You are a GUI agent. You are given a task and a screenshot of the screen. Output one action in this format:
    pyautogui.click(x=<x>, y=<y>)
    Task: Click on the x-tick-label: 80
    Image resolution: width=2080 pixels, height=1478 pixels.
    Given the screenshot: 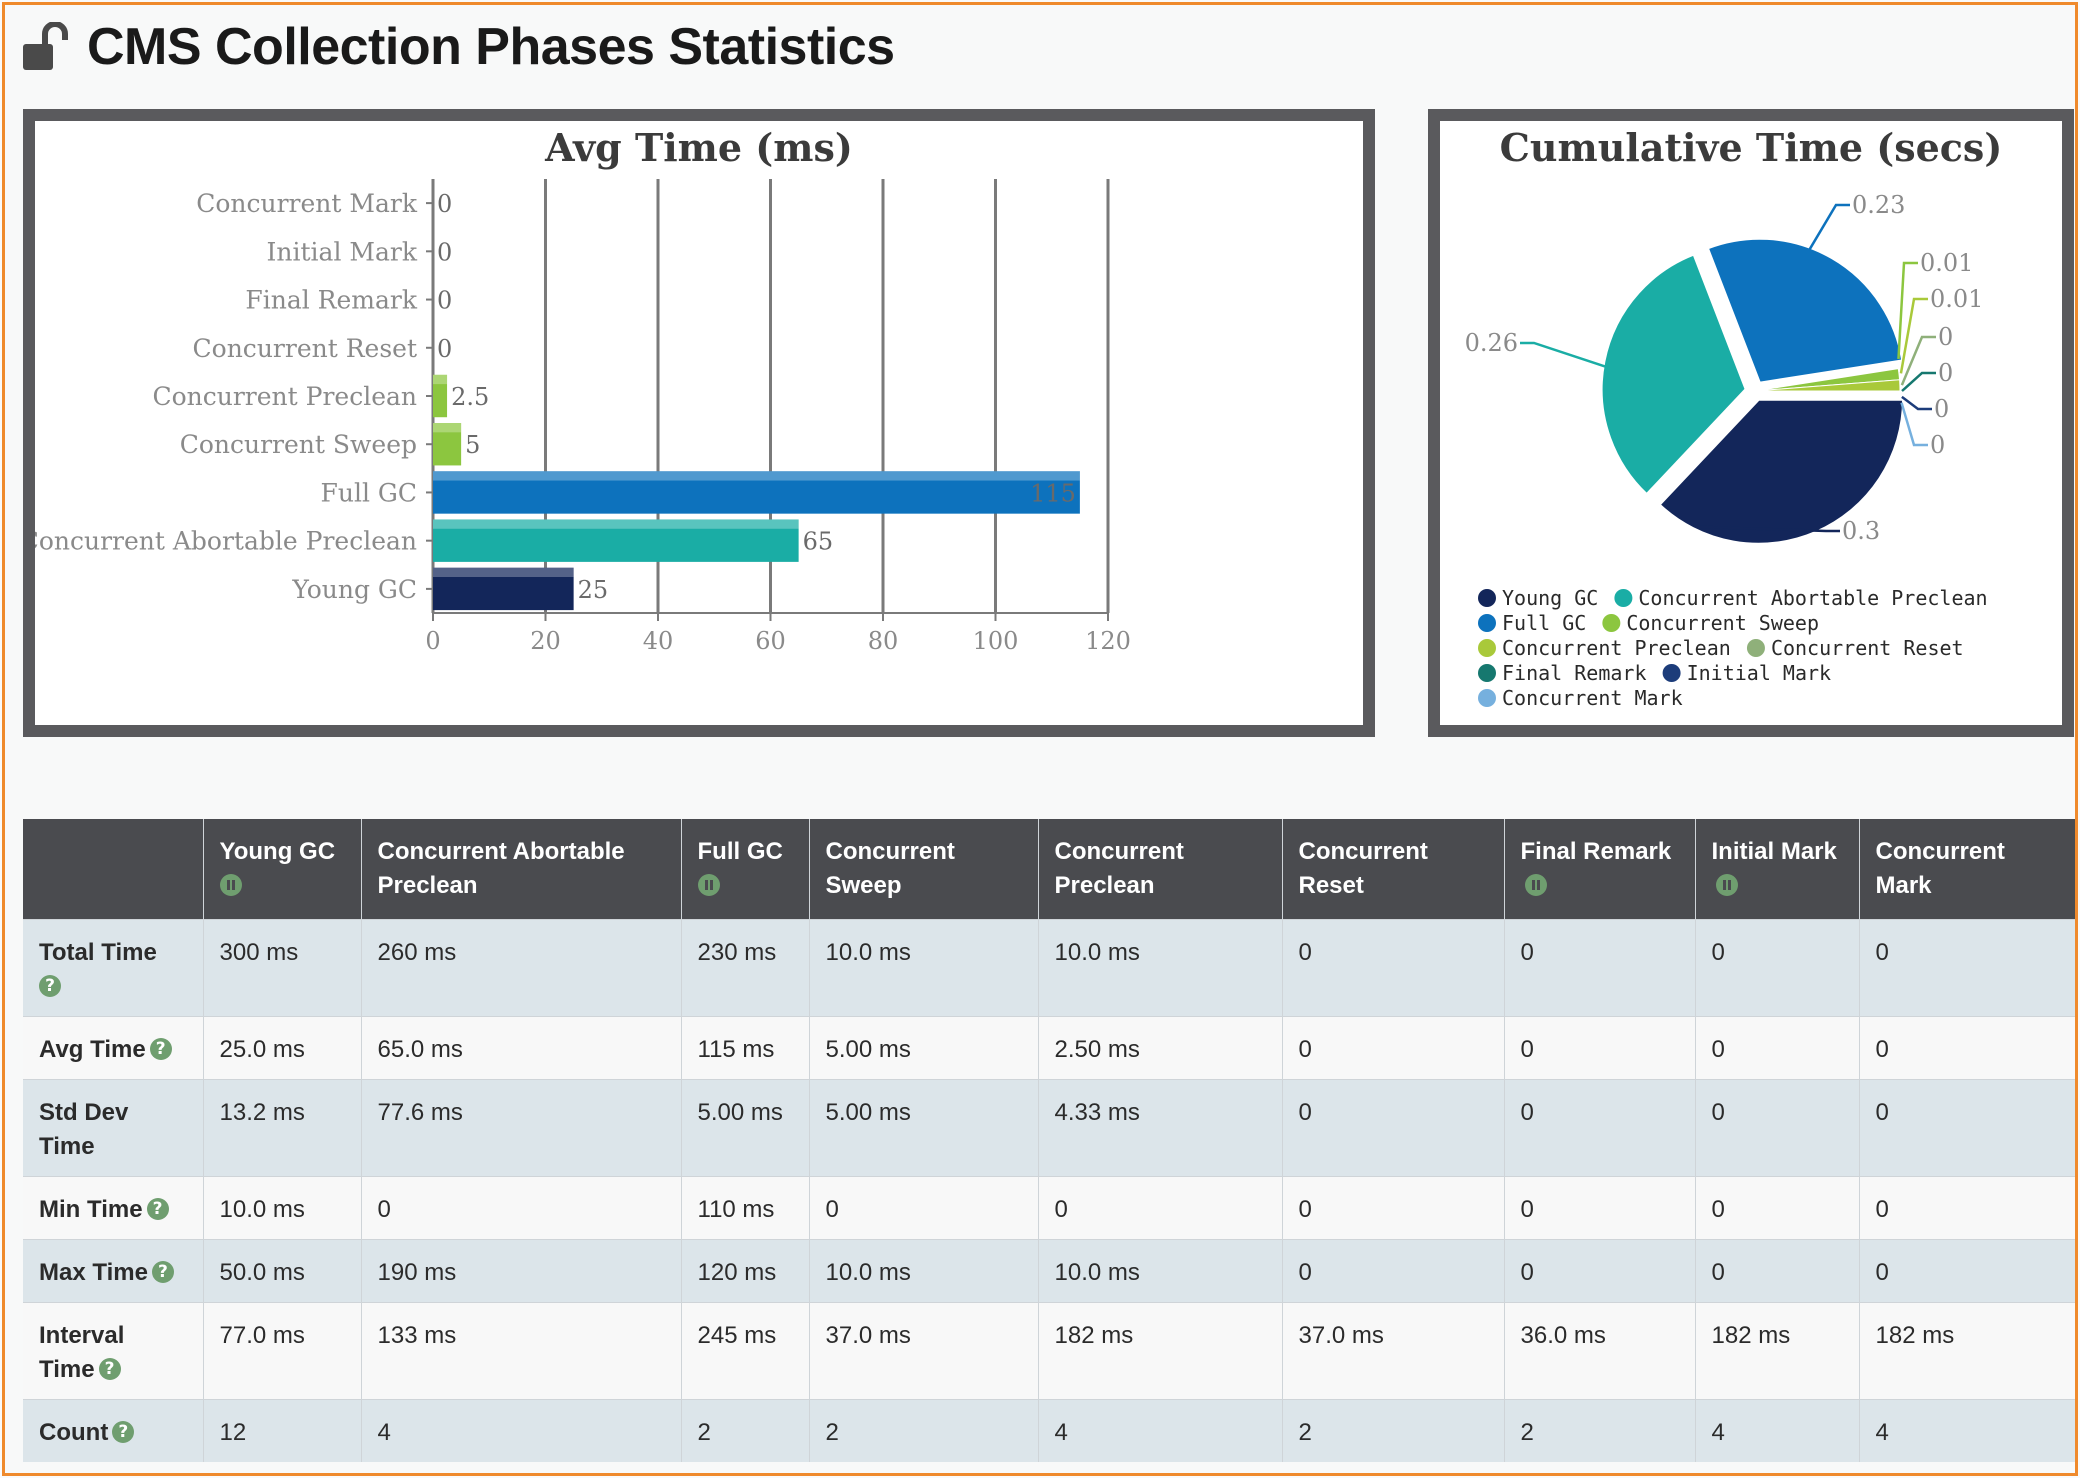 What is the action you would take?
    pyautogui.click(x=883, y=641)
    